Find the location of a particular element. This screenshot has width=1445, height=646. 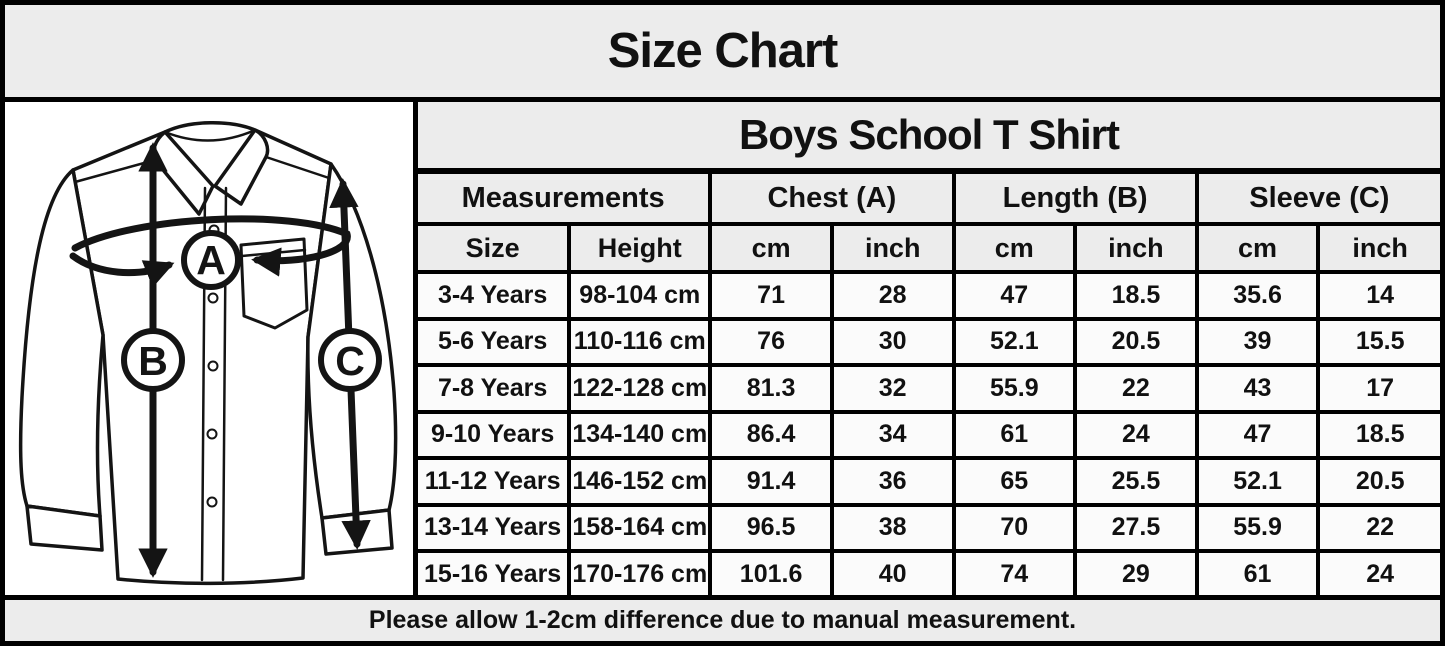

column-header-row: Size Height cm inch cm inch cm inch is located at coordinates (929, 248).